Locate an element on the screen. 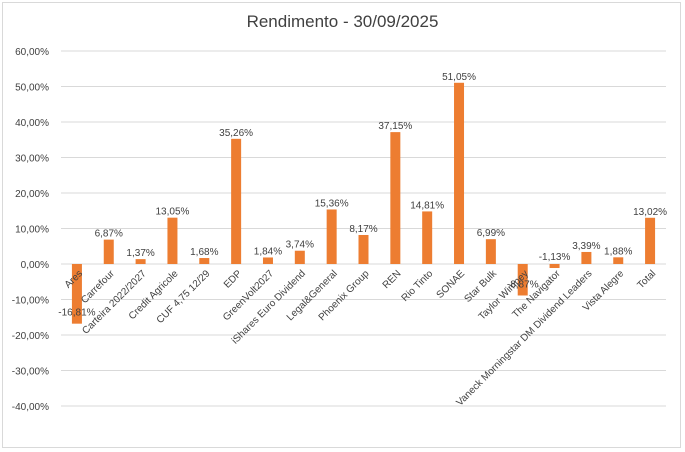  data-label: -16,81% is located at coordinates (76, 313).